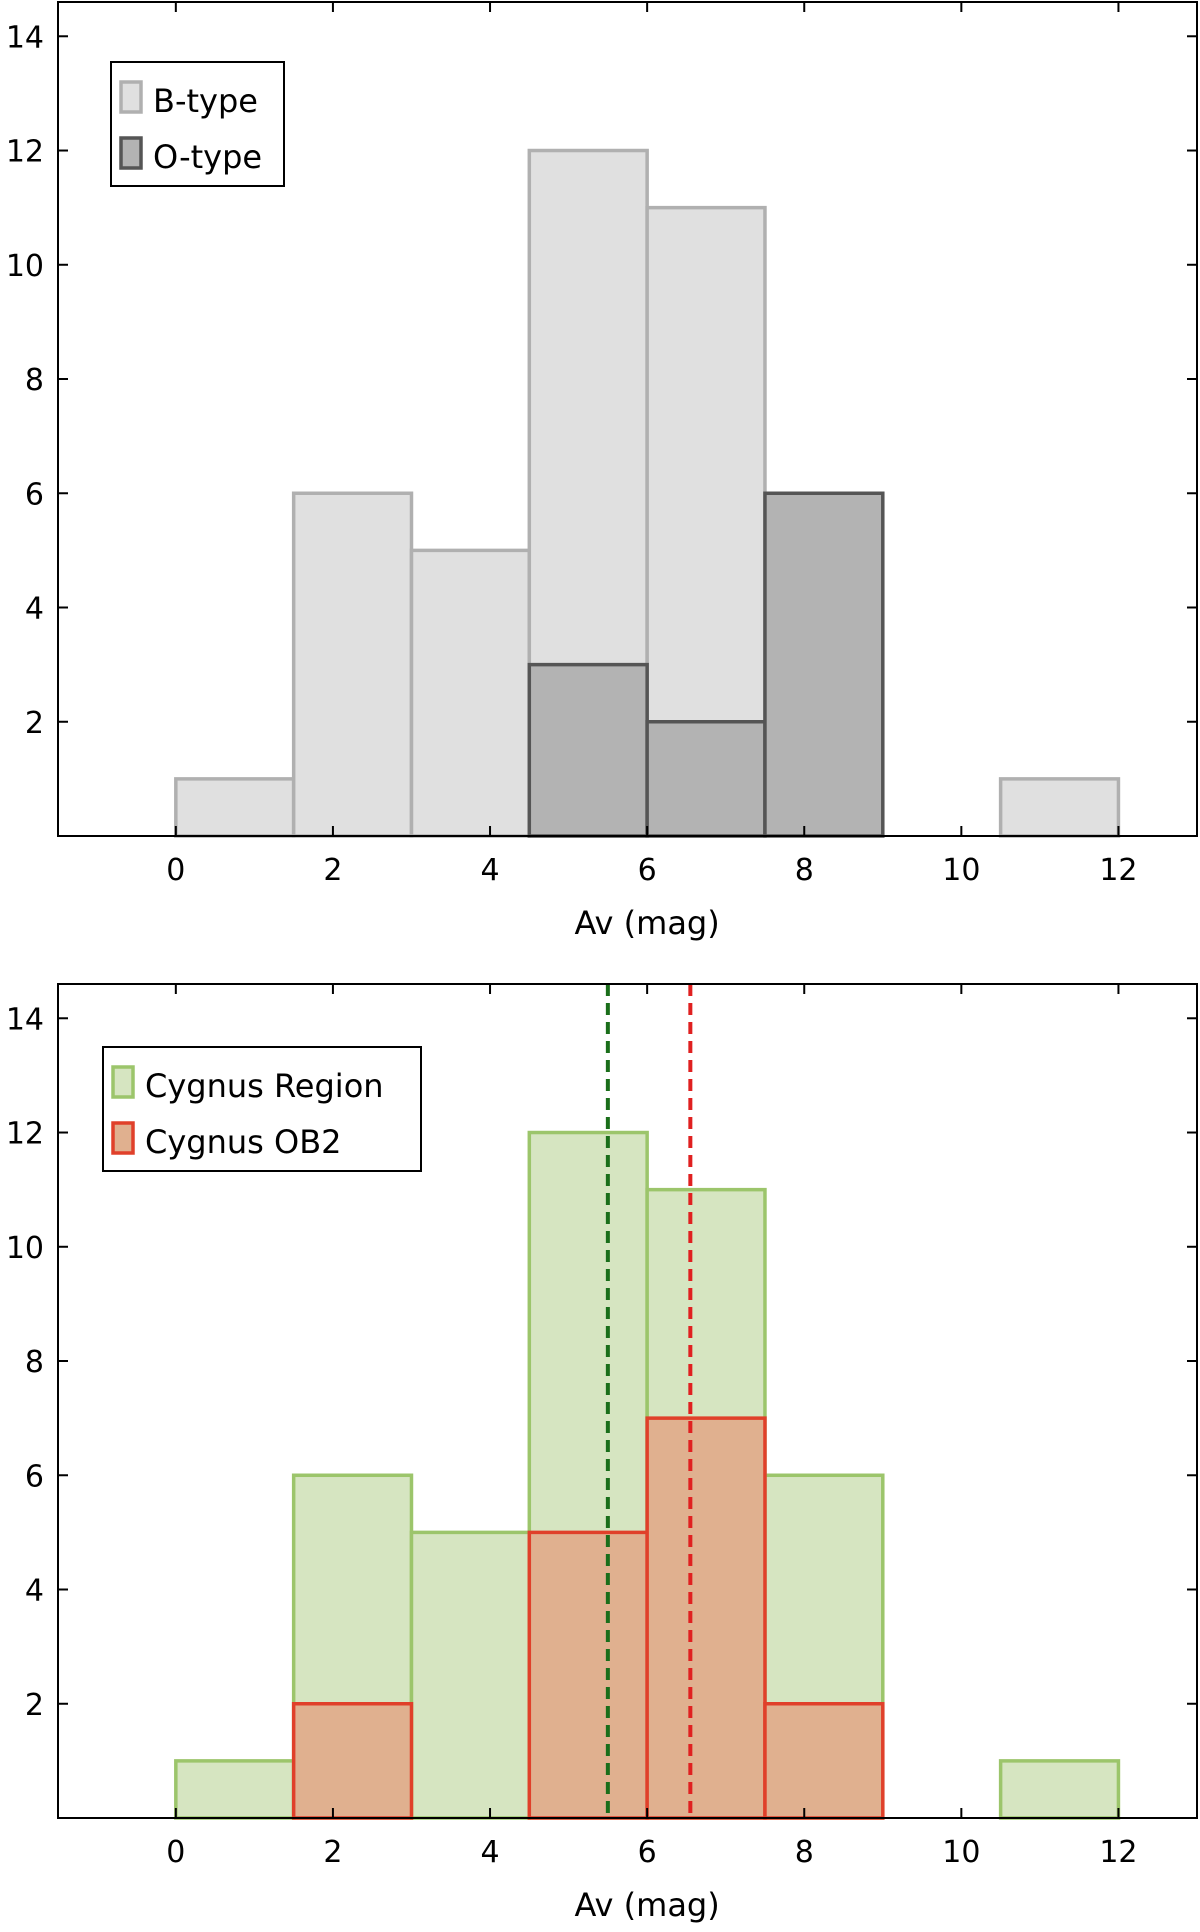 This screenshot has width=1200, height=1932. Describe the element at coordinates (243, 1142) in the screenshot. I see `legend-label: Cygnus OB2` at that location.